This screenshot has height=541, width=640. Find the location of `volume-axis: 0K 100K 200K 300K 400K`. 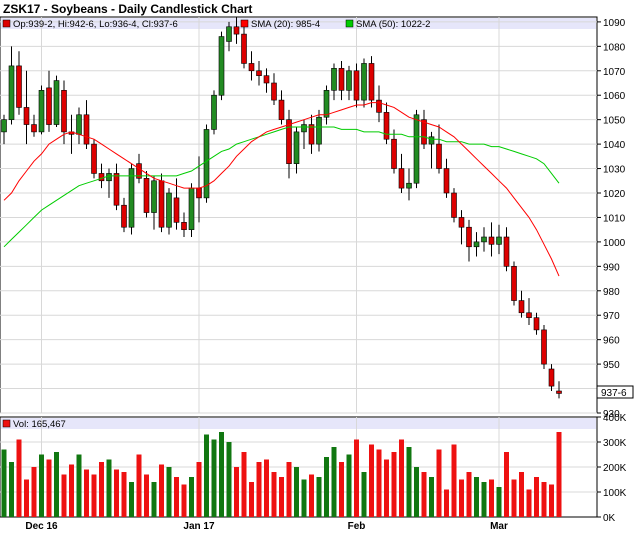

volume-axis: 0K 100K 200K 300K 400K is located at coordinates (612, 468).